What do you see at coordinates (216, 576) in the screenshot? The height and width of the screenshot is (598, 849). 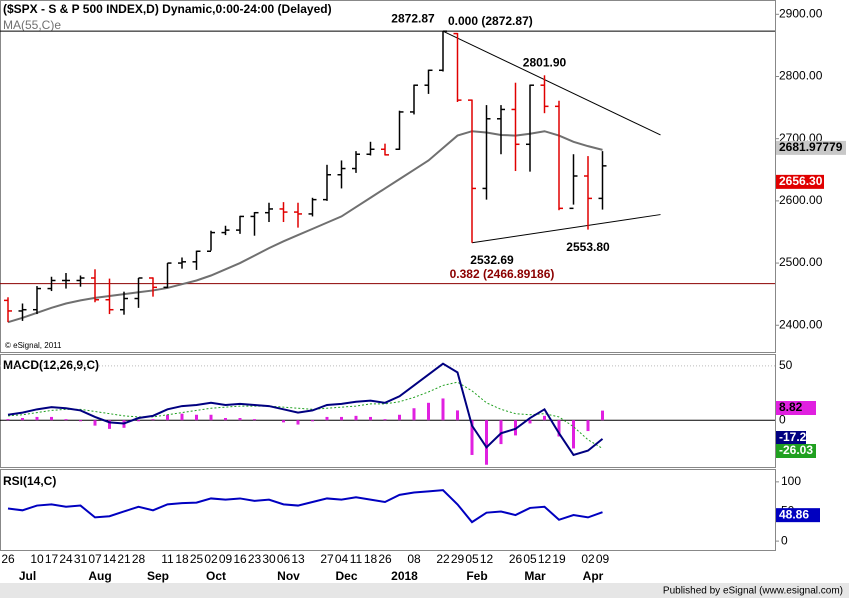 I see `month-label: Oct` at bounding box center [216, 576].